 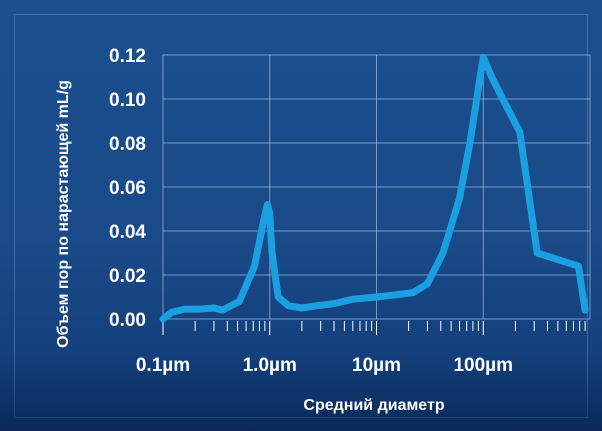 I want to click on y-tick-label: 0.10, so click(x=127, y=100).